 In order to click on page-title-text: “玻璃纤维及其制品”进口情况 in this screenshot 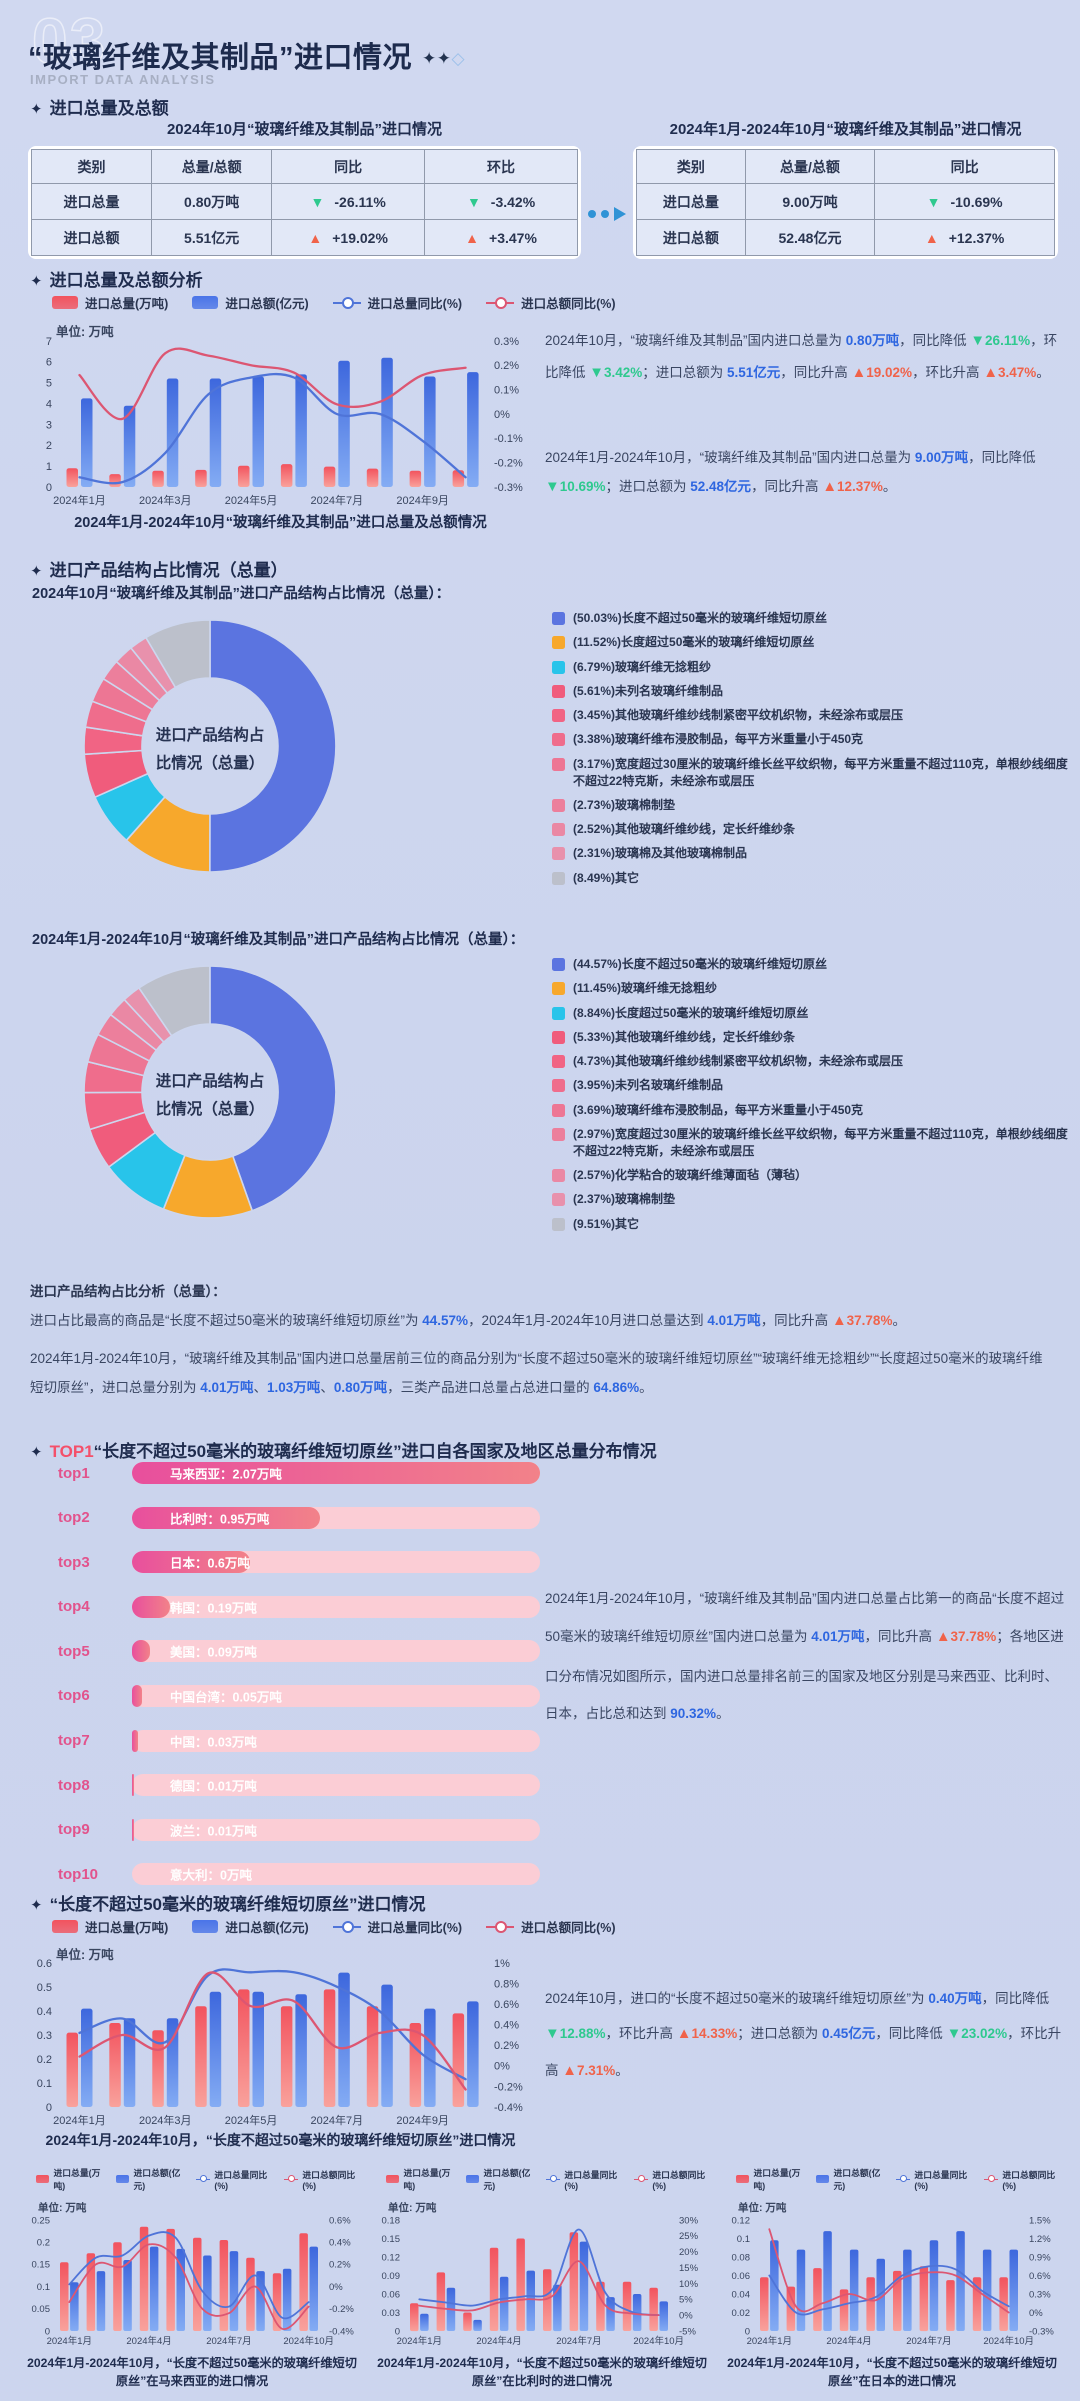, I will do `click(220, 58)`.